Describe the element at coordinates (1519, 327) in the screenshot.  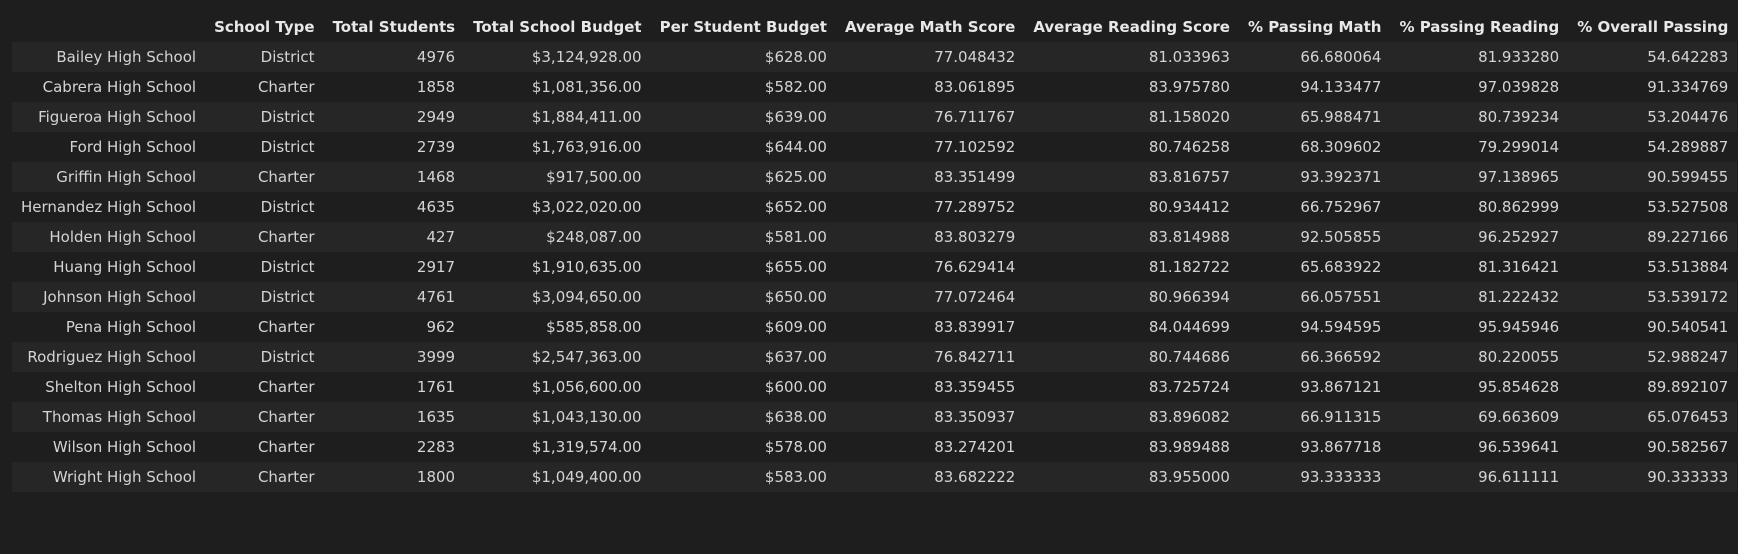
I see `cell-passing-reading: 95.945946` at that location.